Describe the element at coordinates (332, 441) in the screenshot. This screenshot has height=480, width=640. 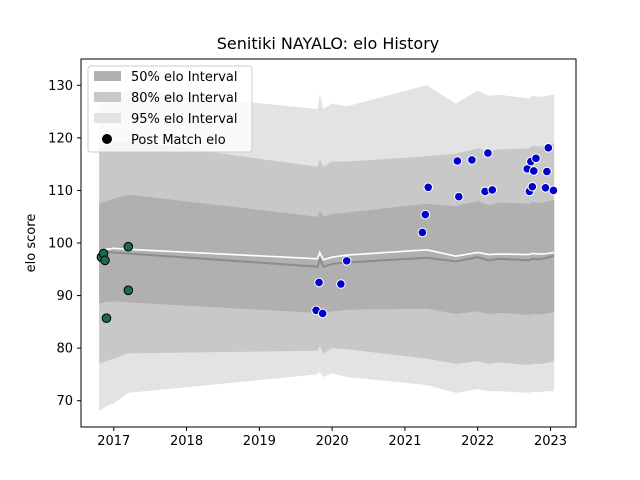
I see `x-tick-label: 2020` at that location.